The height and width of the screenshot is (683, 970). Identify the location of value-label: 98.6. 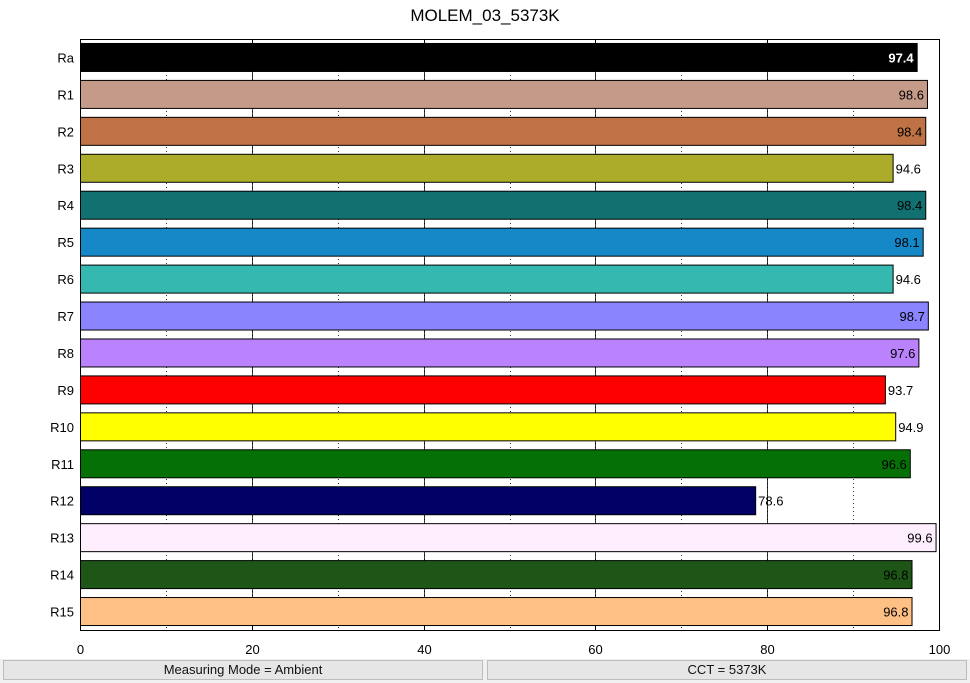
(911, 94).